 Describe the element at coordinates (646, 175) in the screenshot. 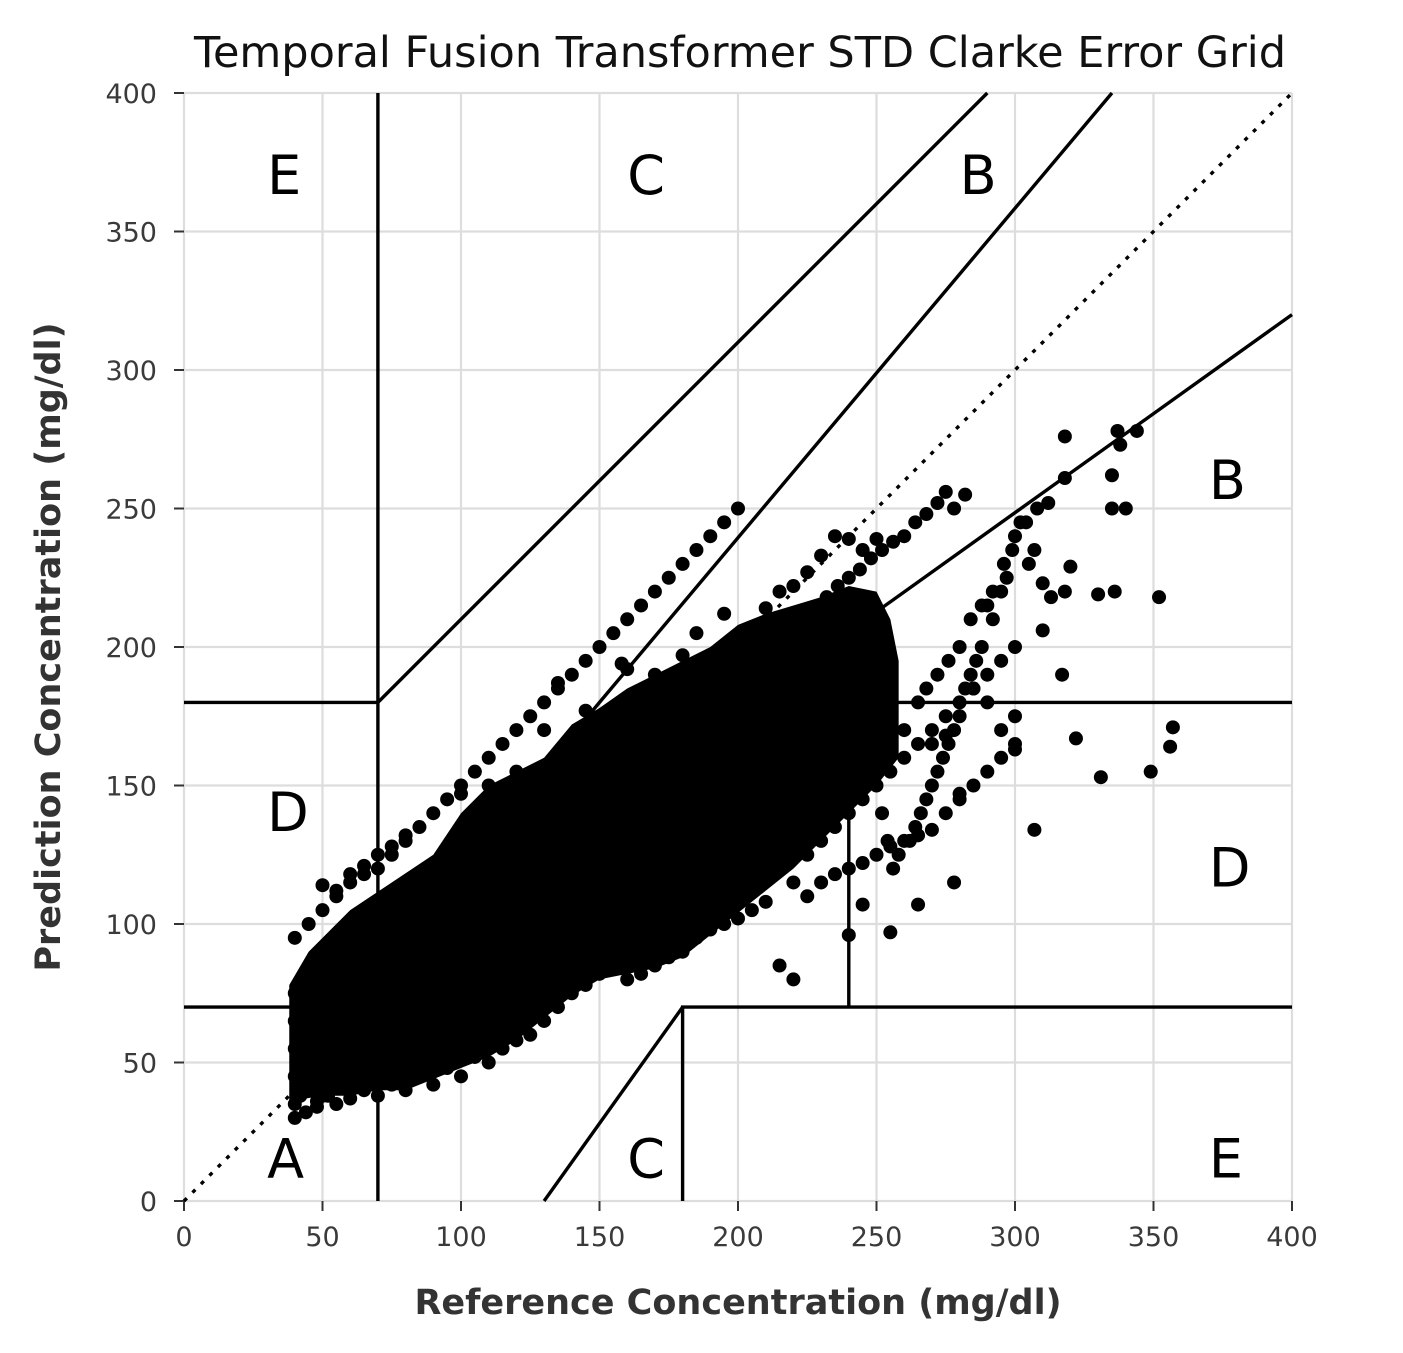

I see `zone-label-c: C` at that location.